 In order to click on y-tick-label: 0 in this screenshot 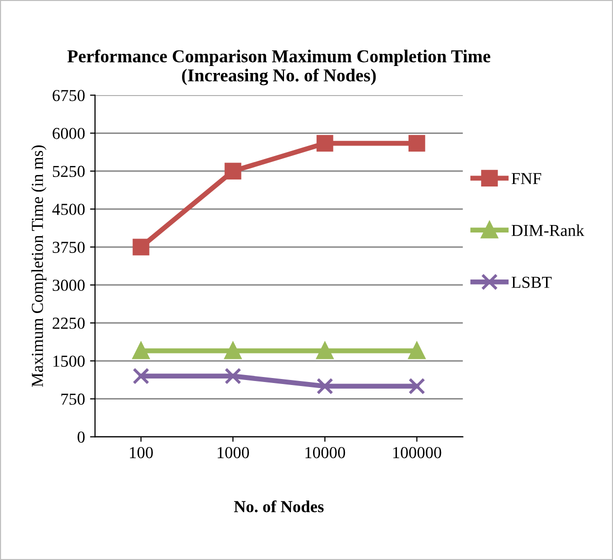, I will do `click(81, 437)`.